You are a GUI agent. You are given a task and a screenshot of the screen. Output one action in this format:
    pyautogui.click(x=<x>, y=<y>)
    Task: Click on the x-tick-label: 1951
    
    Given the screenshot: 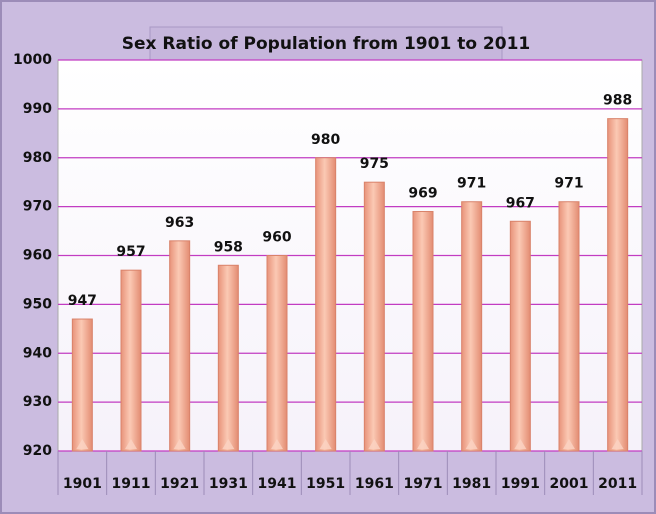 What is the action you would take?
    pyautogui.click(x=325, y=484)
    